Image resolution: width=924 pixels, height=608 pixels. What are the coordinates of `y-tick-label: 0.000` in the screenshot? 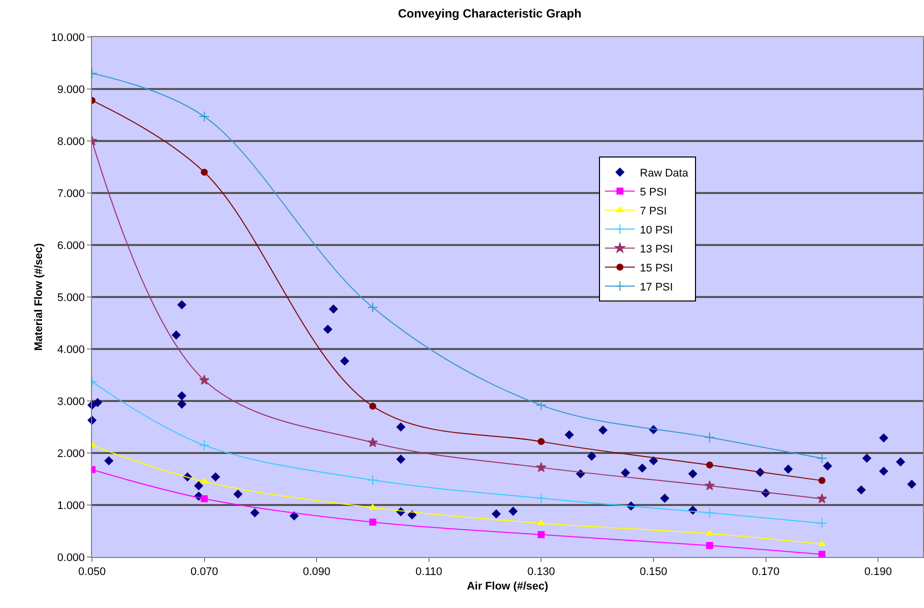 It's located at (71, 558).